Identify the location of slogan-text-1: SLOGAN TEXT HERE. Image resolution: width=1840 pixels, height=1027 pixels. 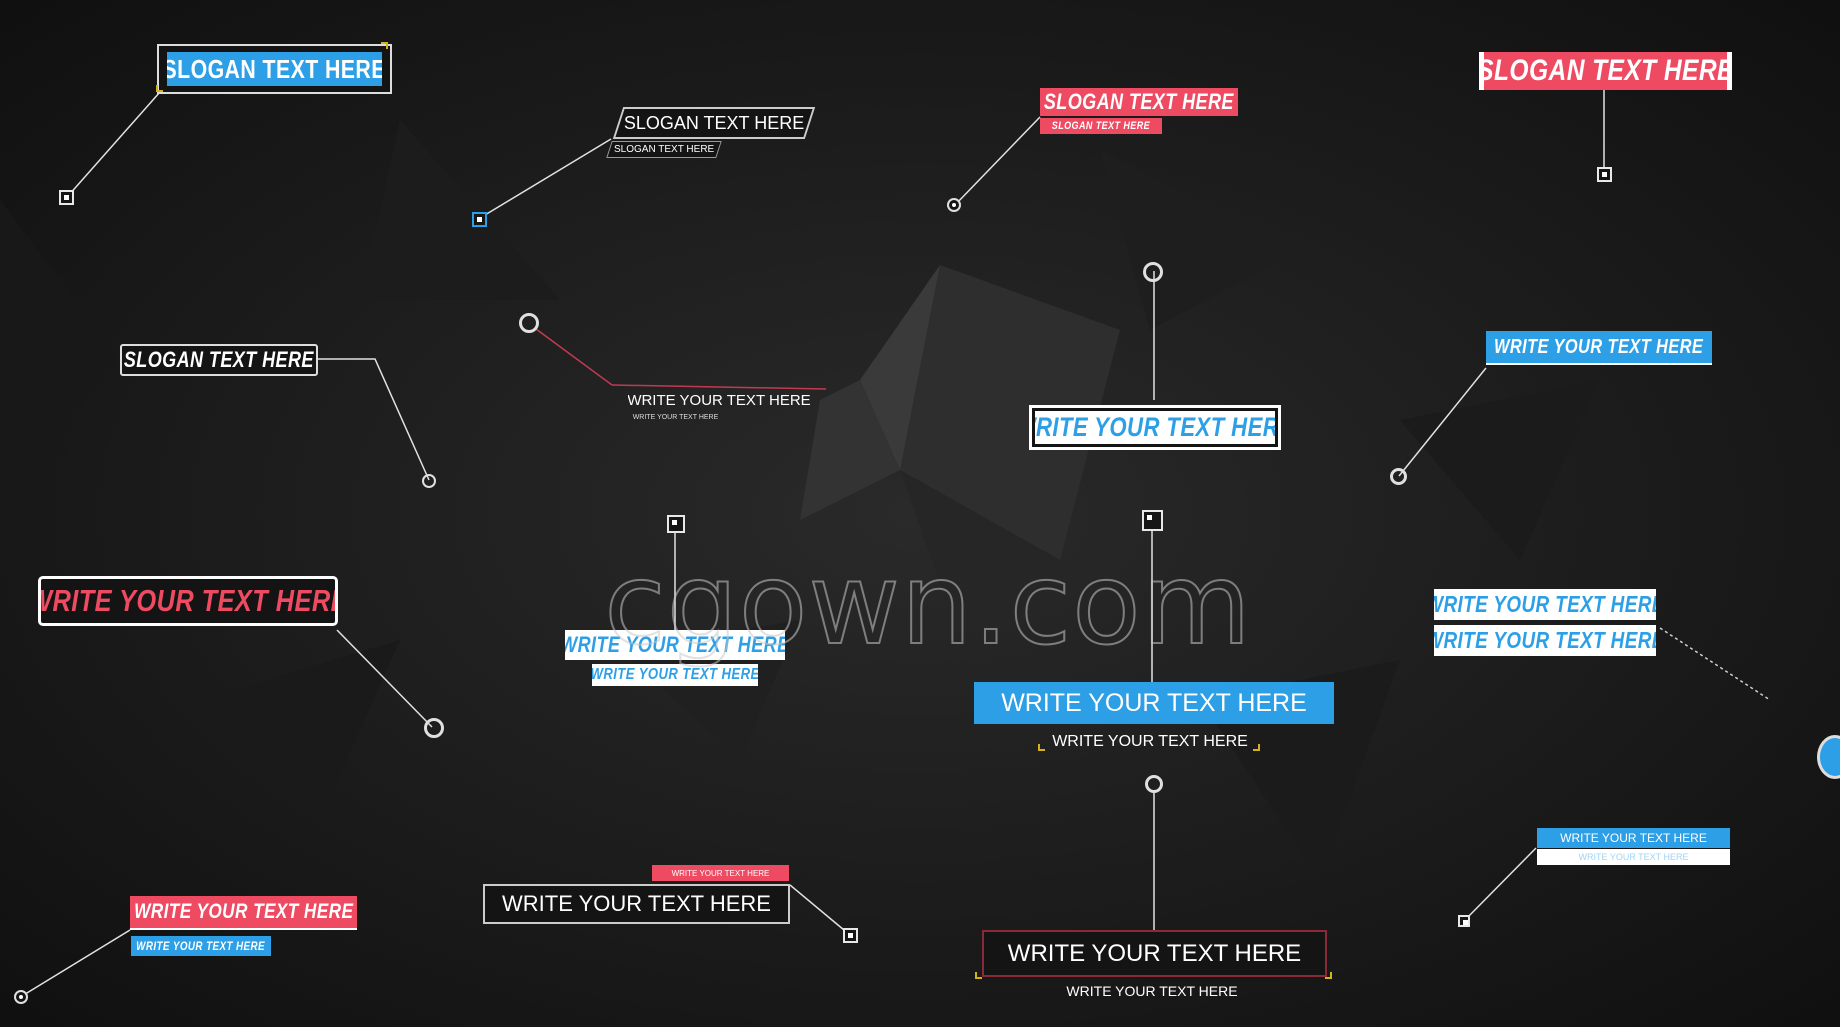
(274, 68).